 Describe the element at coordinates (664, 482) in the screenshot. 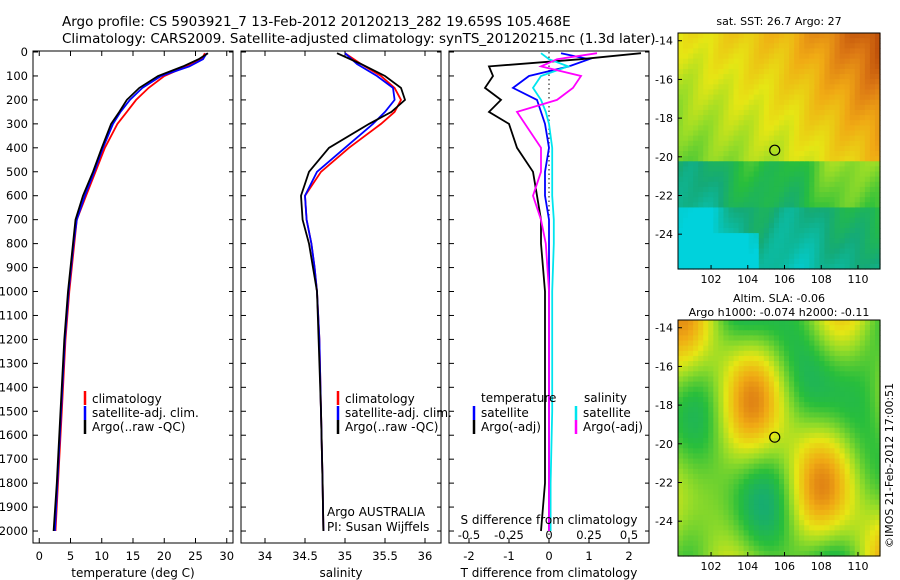

I see `y-tick-label: -22` at that location.